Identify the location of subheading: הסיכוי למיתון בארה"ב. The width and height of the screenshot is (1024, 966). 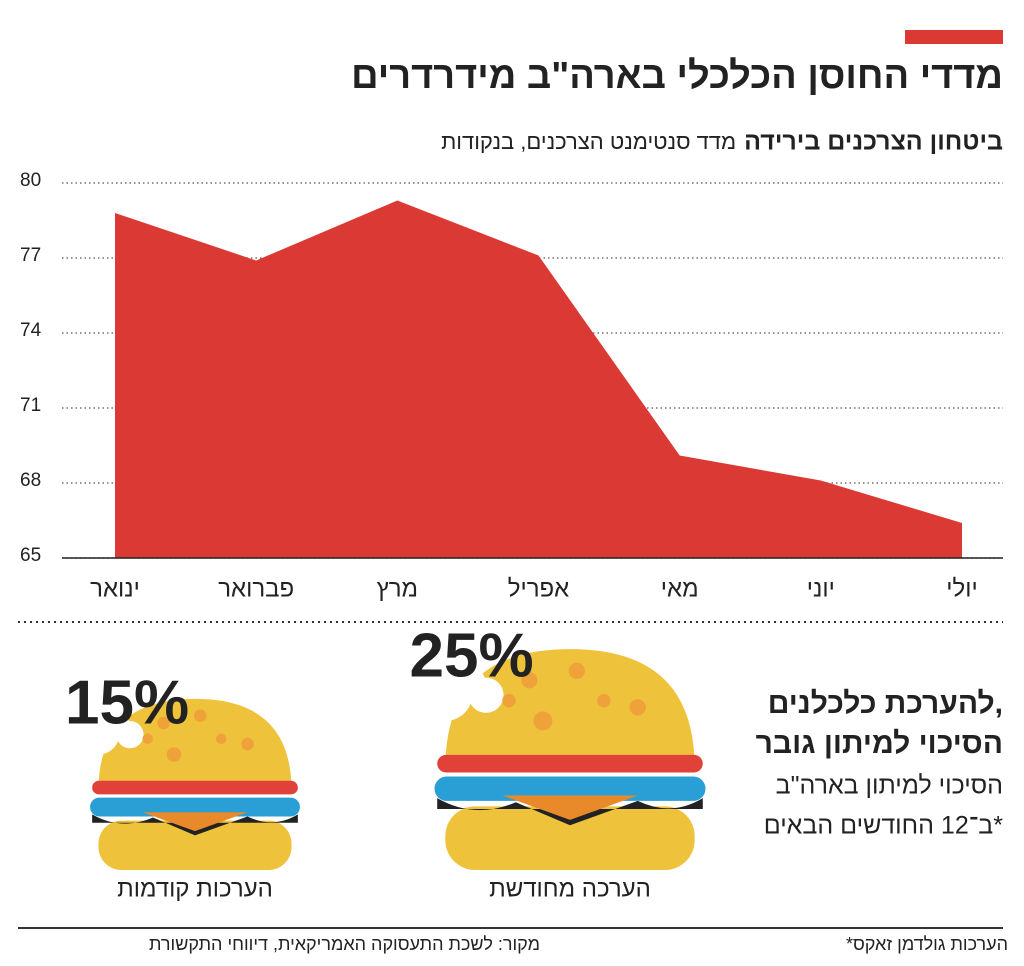
(889, 786).